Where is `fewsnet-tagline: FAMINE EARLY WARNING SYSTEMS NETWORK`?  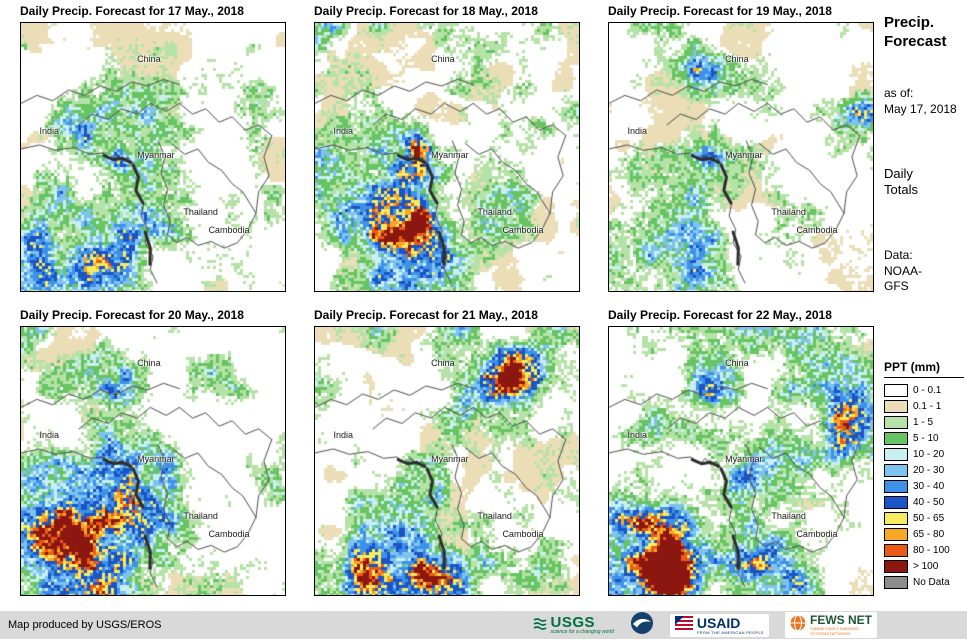
fewsnet-tagline: FAMINE EARLY WARNING SYSTEMS NETWORK is located at coordinates (835, 631).